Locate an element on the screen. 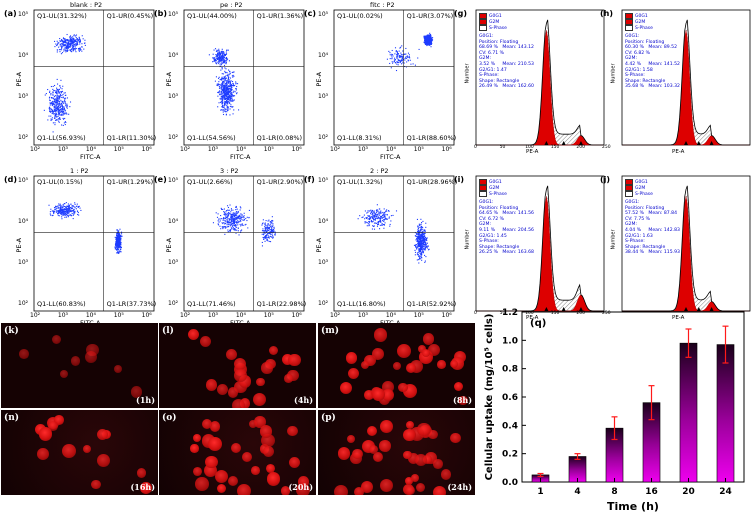 Image resolution: width=753 pixels, height=517 pixels. y-tick-label: 10⁵ is located at coordinates (23, 15).